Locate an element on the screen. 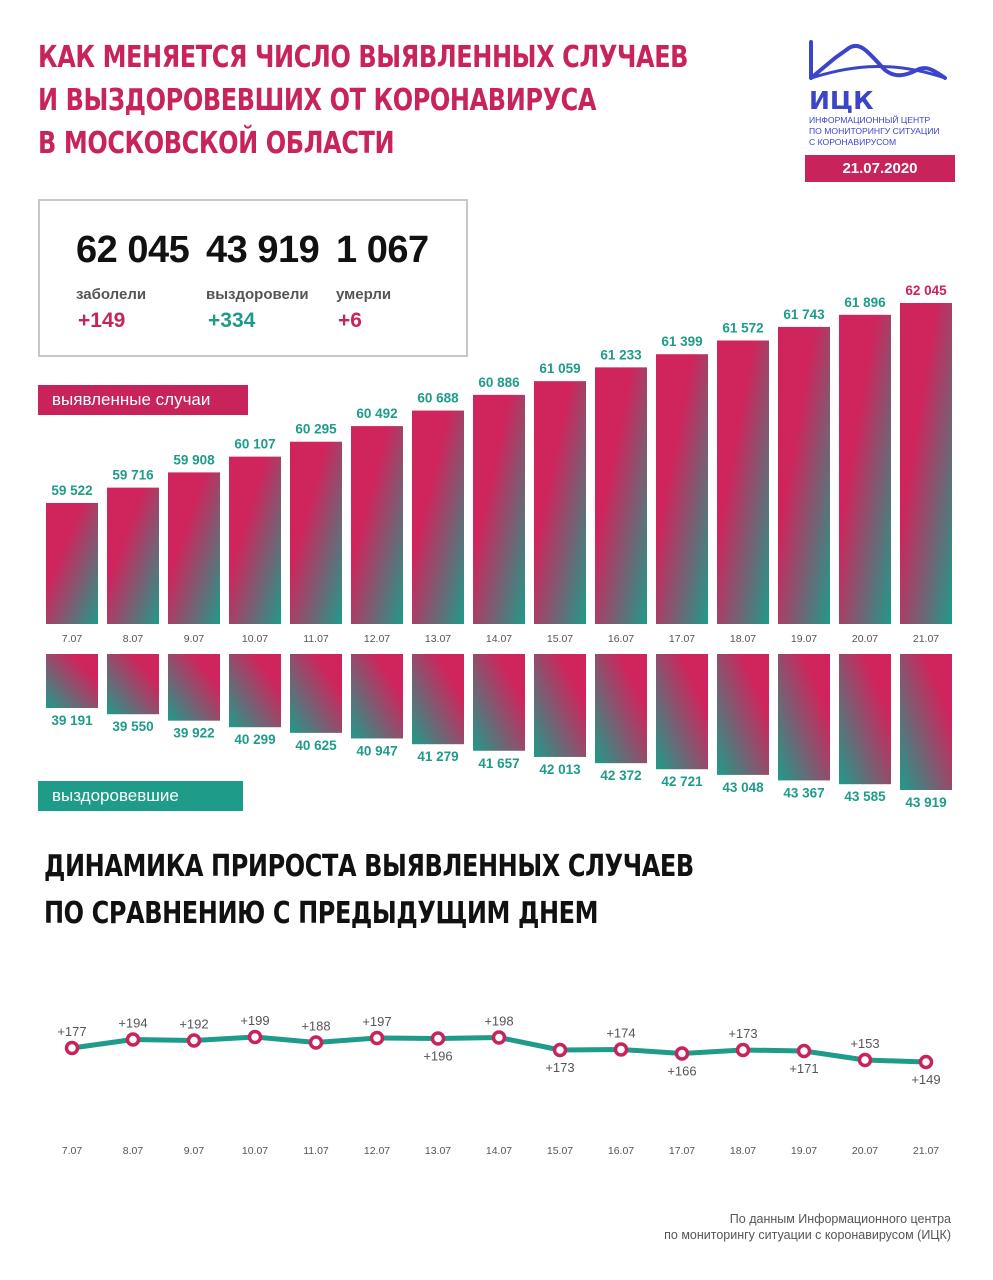  infected-delta: +149 is located at coordinates (102, 320).